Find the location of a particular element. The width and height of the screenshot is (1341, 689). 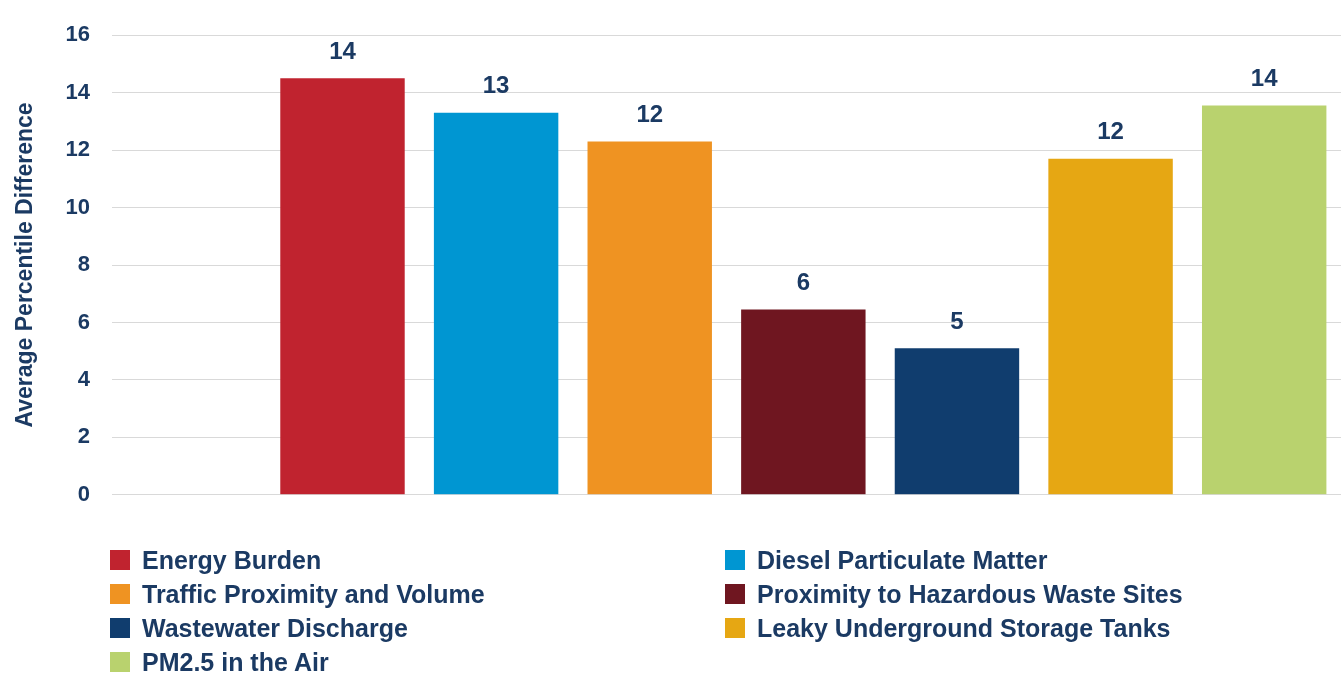

y-tick-label: 6 is located at coordinates (84, 321).